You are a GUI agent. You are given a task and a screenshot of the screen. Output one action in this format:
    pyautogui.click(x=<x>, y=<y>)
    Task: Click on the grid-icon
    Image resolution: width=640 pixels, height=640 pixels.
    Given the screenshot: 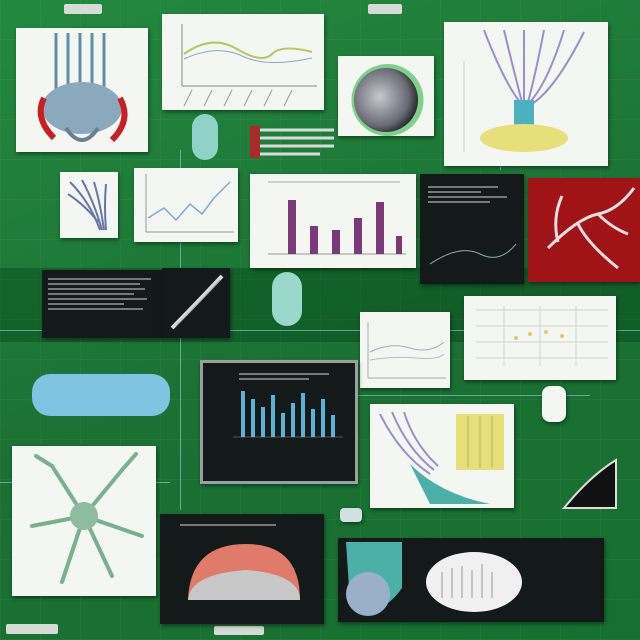 What is the action you would take?
    pyautogui.click(x=542, y=336)
    